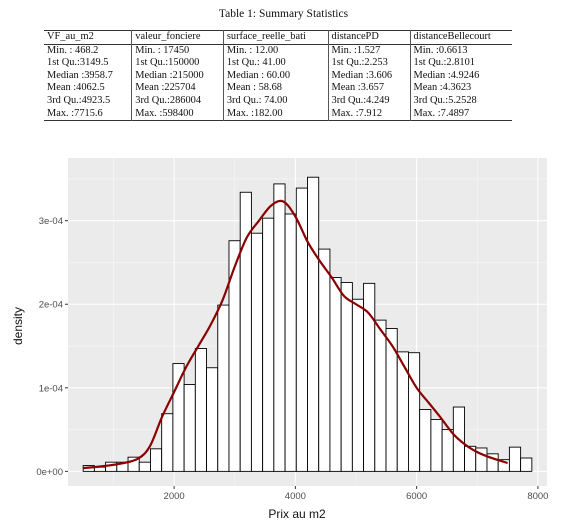  I want to click on table-cell: Median :4.9246, so click(460, 76).